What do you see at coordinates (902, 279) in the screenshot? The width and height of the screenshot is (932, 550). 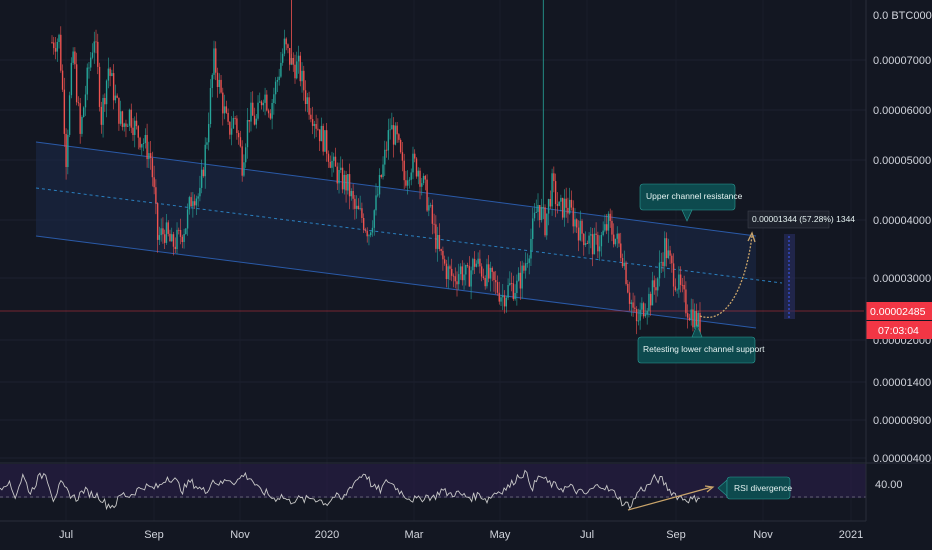 I see `price-tick-label: 0.00003000` at bounding box center [902, 279].